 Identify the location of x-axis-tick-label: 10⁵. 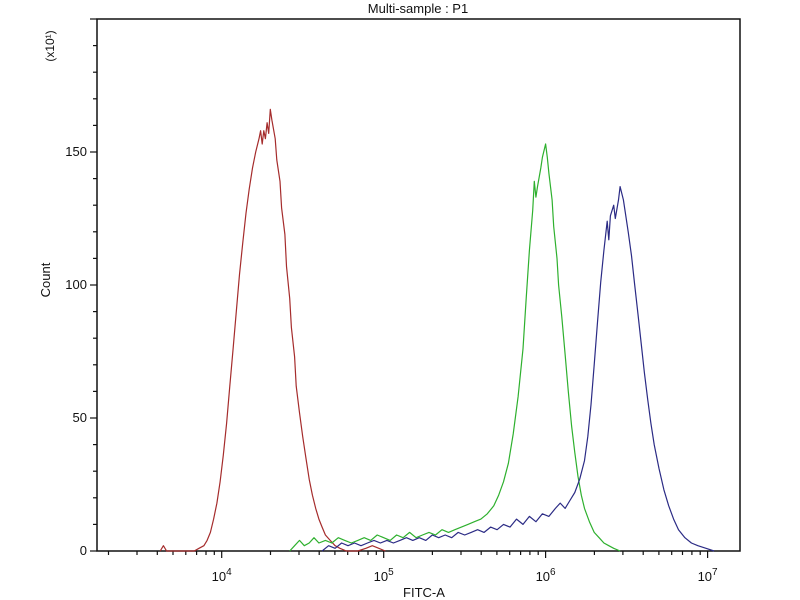
(384, 575).